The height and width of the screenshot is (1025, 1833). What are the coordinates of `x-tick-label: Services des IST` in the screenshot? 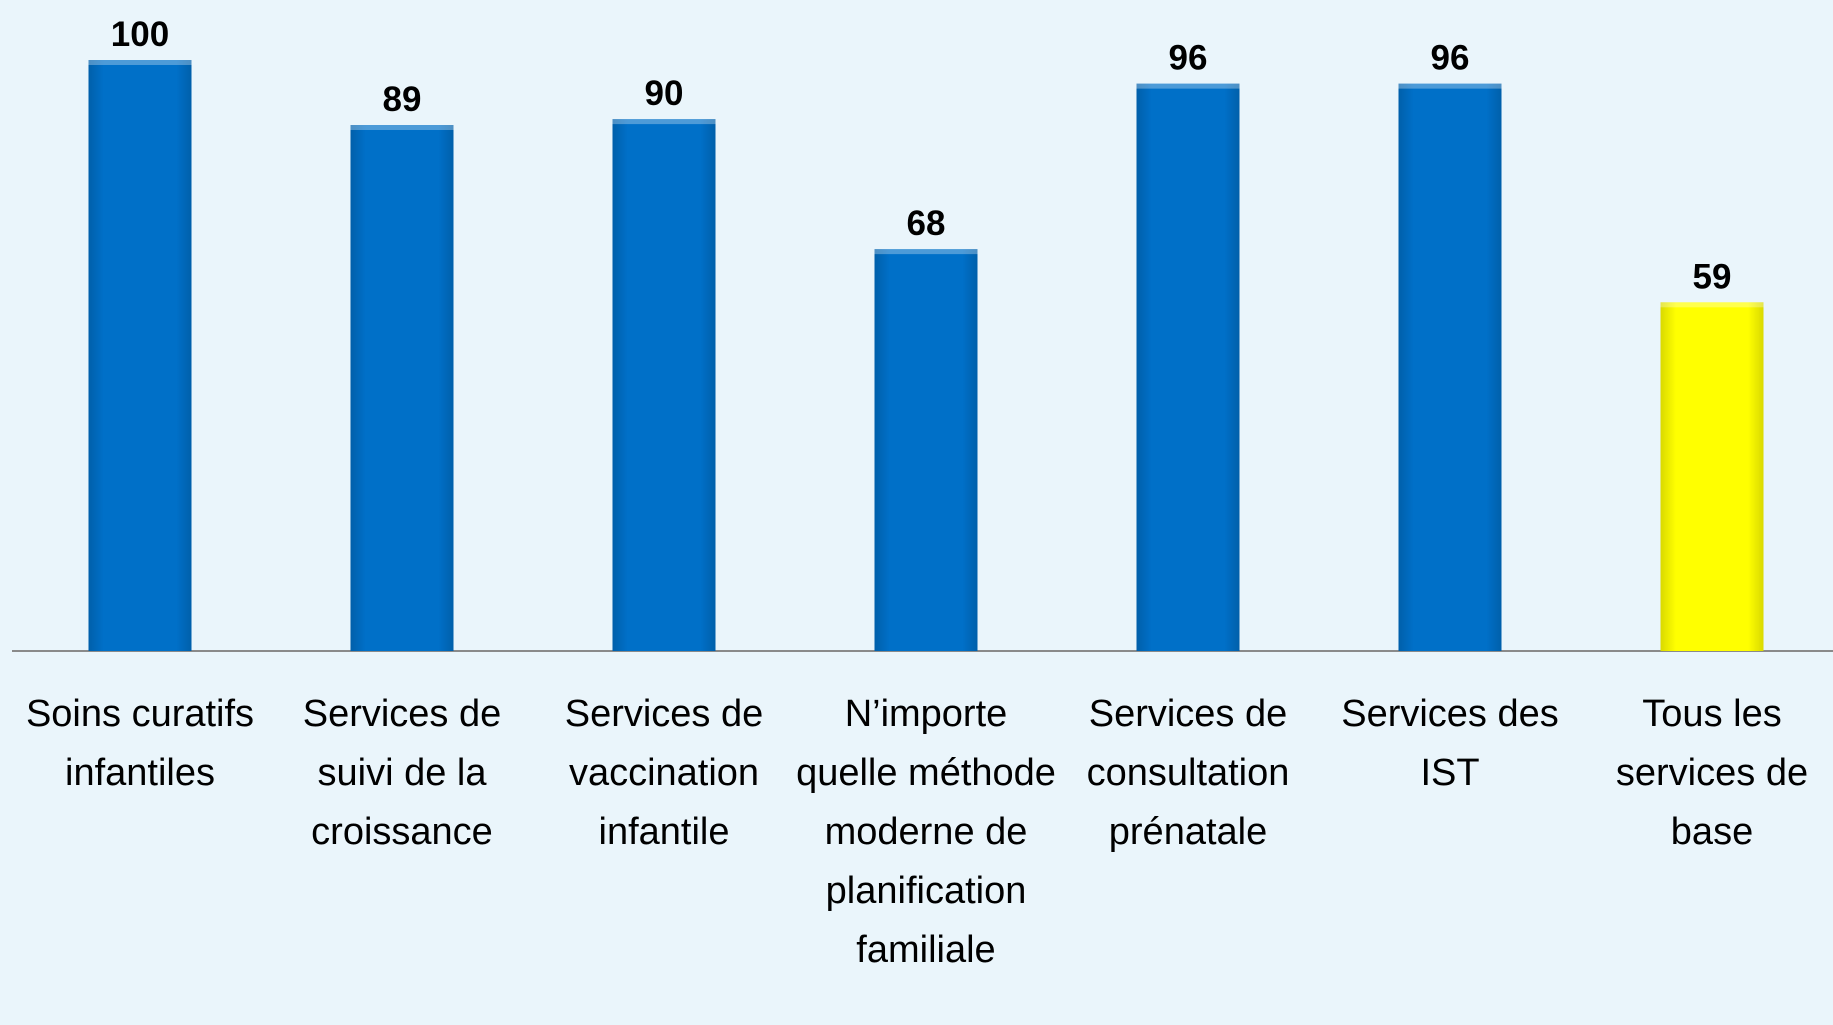 It's located at (1450, 743).